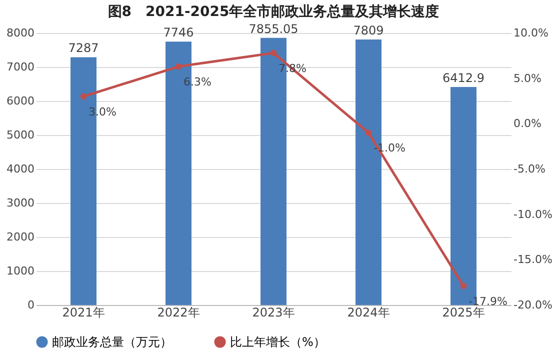 The height and width of the screenshot is (358, 558). I want to click on y-tick-label: 1000, so click(20, 271).